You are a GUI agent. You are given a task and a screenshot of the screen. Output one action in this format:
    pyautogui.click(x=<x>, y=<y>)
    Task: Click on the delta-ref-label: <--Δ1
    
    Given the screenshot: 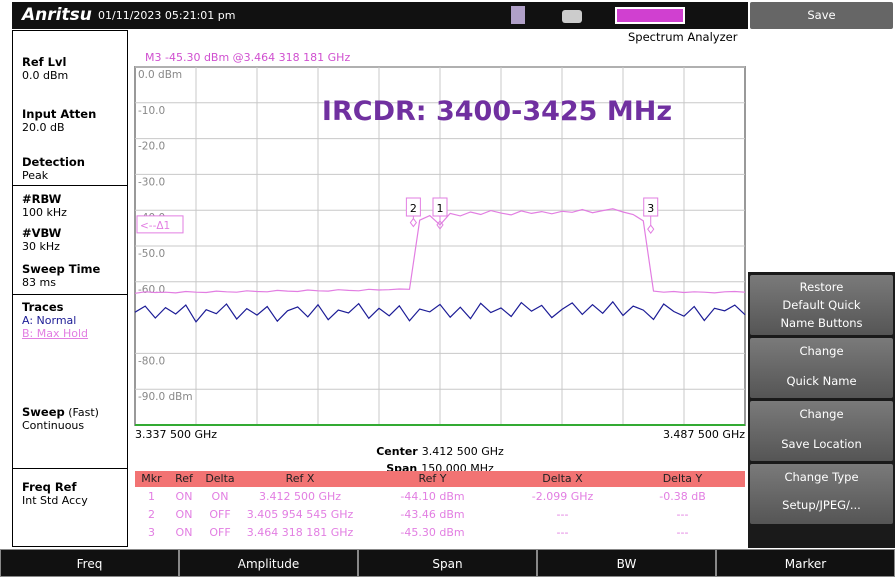 What is the action you would take?
    pyautogui.click(x=155, y=226)
    